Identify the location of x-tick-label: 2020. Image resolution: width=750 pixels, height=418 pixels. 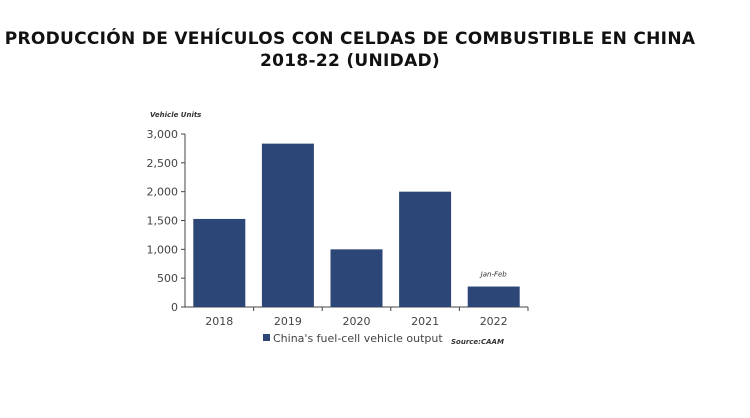
(357, 321).